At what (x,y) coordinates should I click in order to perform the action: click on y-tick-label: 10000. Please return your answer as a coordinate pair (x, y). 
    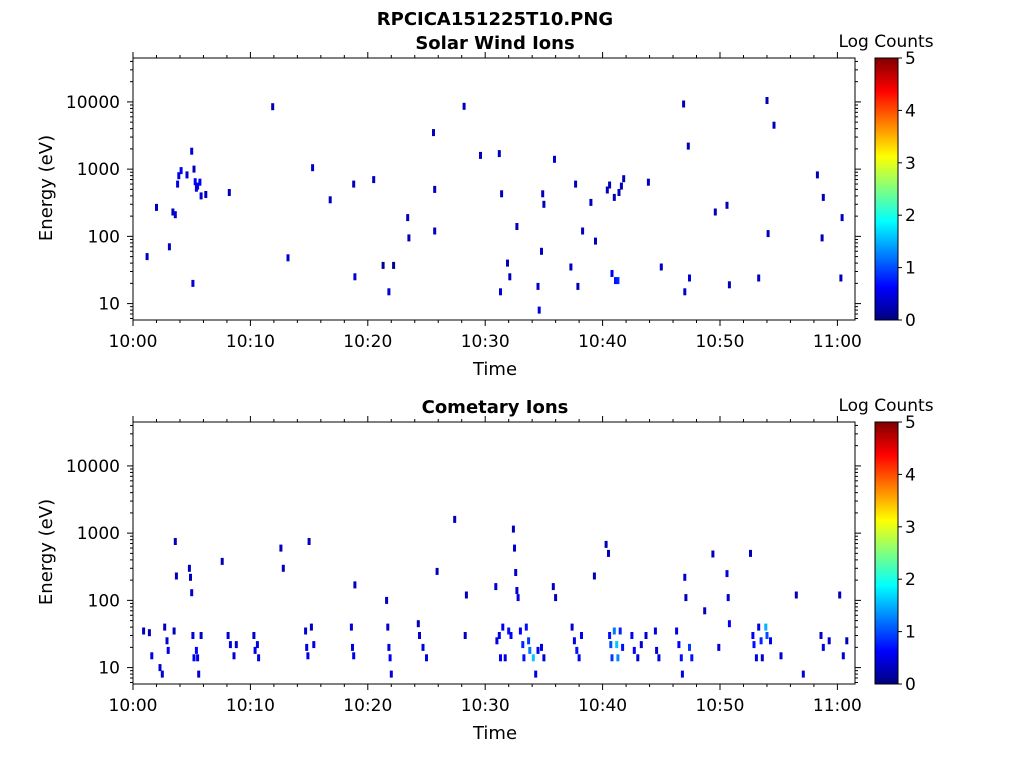
    Looking at the image, I should click on (93, 103).